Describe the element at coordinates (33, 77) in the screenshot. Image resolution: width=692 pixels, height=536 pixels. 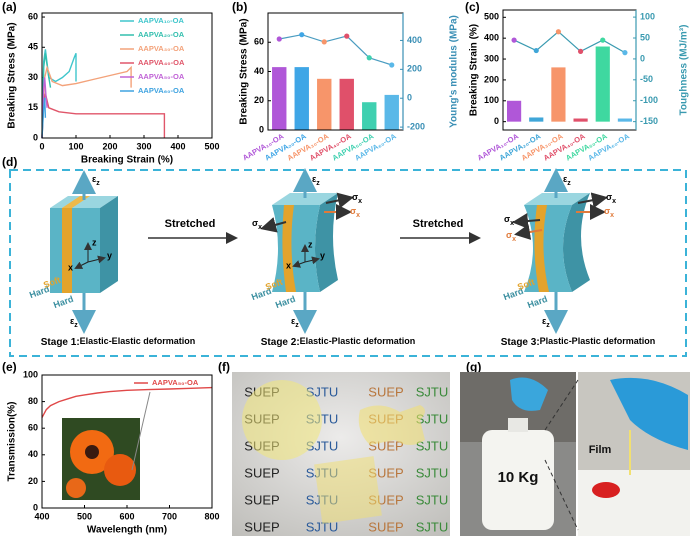
I see `y-tick-label: 30` at that location.